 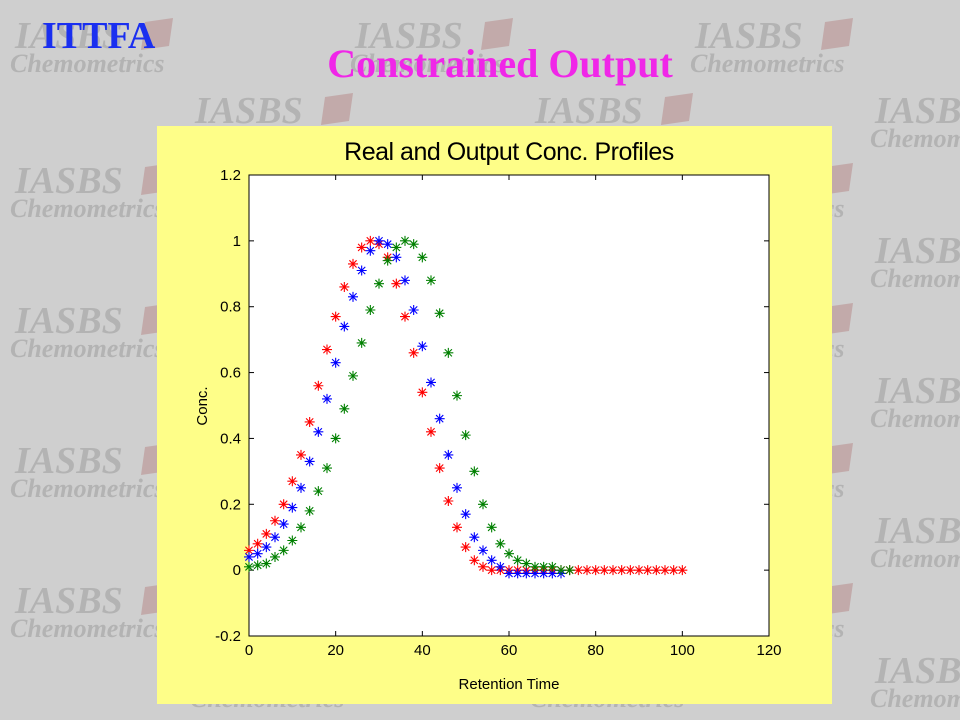 What do you see at coordinates (422, 650) in the screenshot?
I see `x-tick-label: 40` at bounding box center [422, 650].